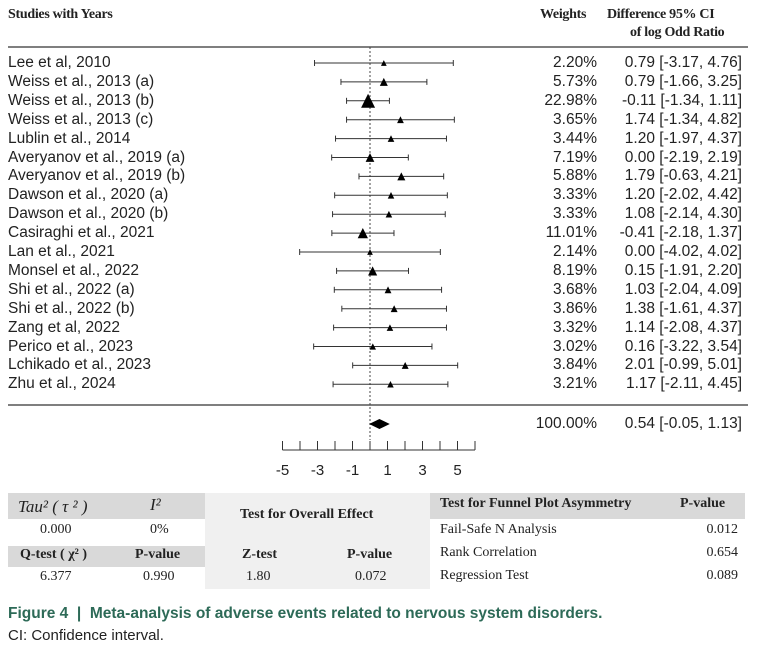 The image size is (760, 651). I want to click on study-ci: 1.03 [-2.04, 4.09], so click(683, 289).